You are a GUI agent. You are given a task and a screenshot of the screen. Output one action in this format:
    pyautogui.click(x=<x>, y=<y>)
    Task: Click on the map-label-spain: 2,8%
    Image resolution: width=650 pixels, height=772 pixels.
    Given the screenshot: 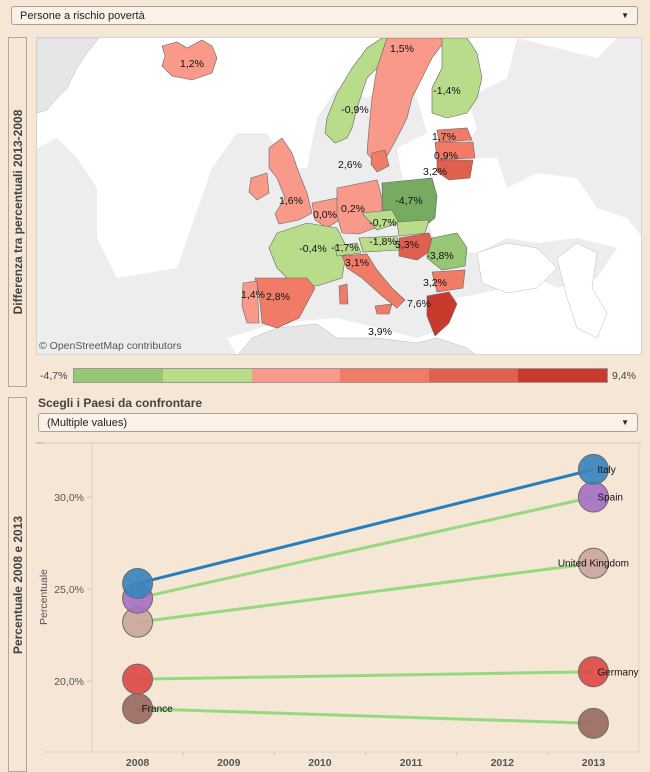 What is the action you would take?
    pyautogui.click(x=278, y=297)
    